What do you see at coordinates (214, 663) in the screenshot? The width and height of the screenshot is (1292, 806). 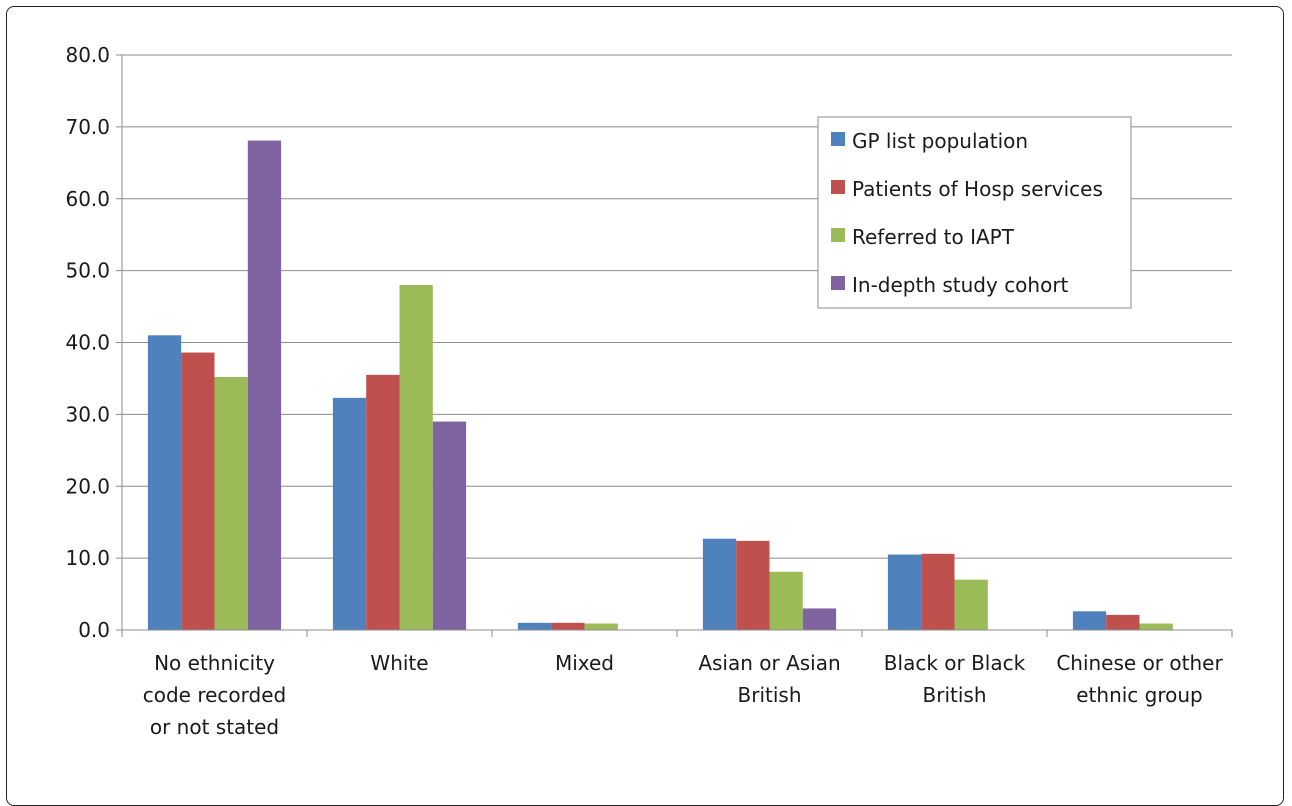 I see `x-category-label: No ethnicity` at bounding box center [214, 663].